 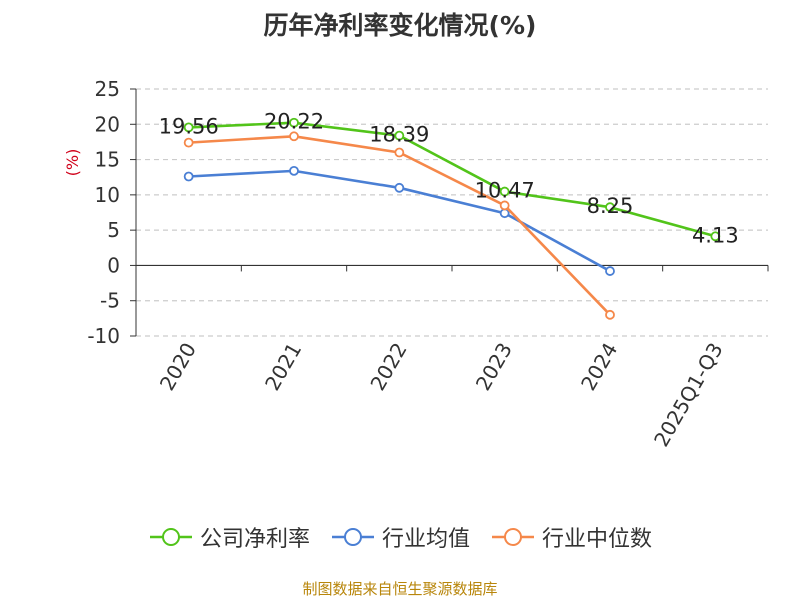 What do you see at coordinates (513, 537) in the screenshot?
I see `legend-marker-industry-median` at bounding box center [513, 537].